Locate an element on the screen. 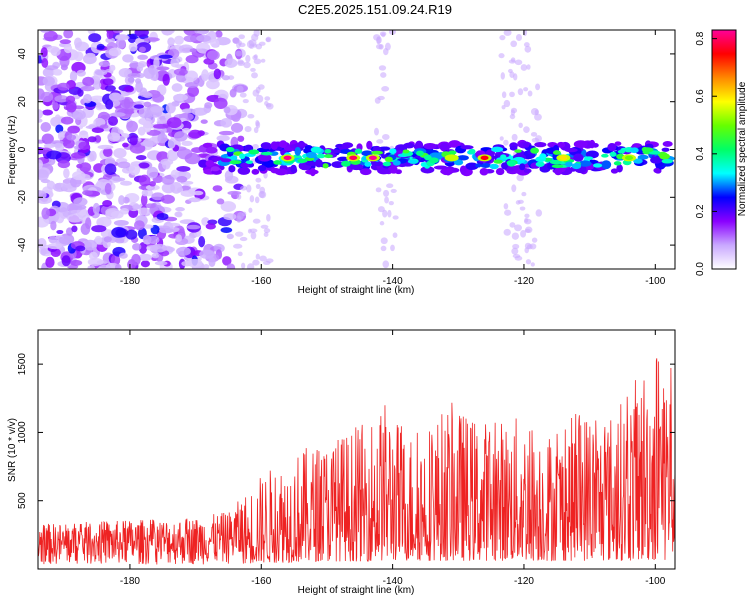 This screenshot has height=600, width=750. spectrogram-x-tick-label: -140 is located at coordinates (393, 281).